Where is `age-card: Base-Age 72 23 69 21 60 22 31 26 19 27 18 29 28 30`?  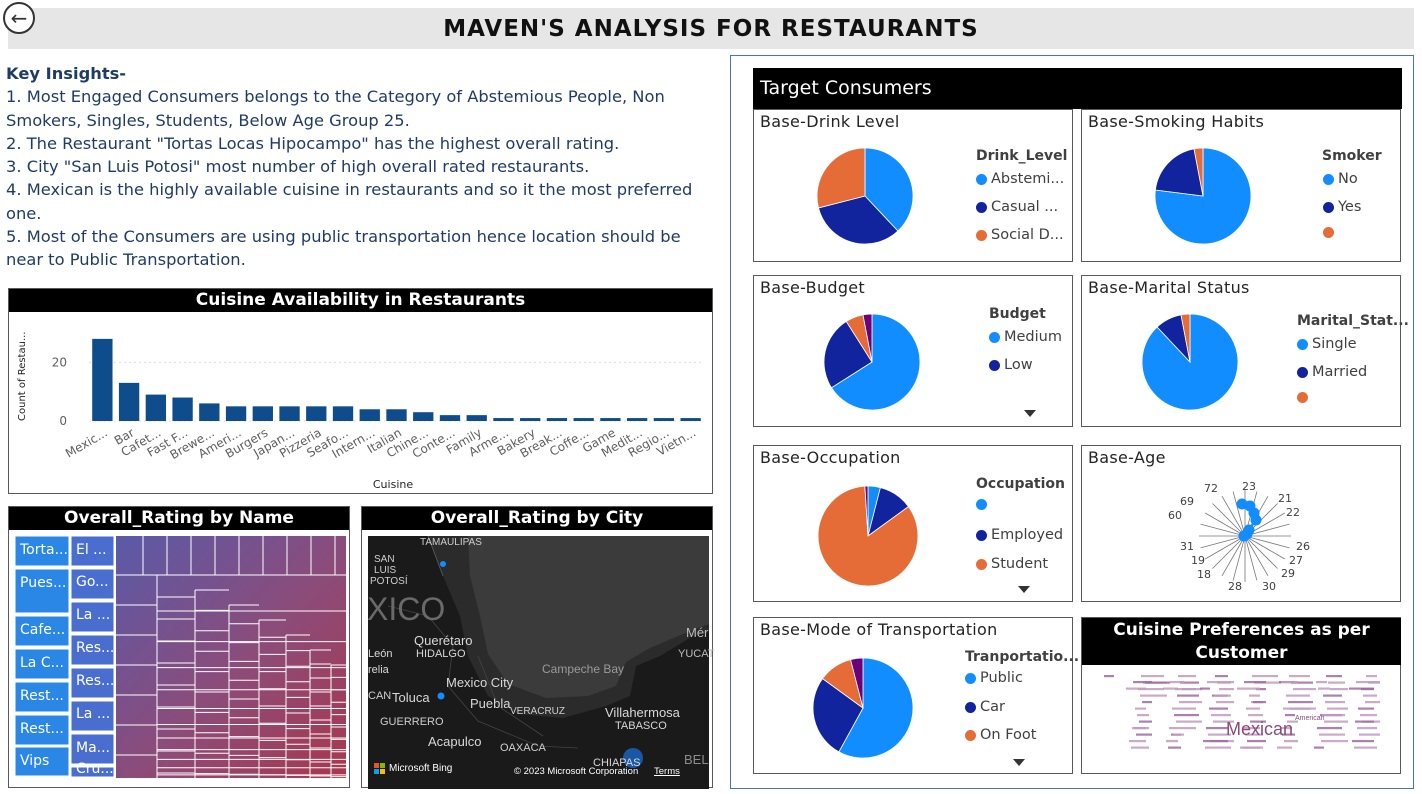
age-card: Base-Age 72 23 69 21 60 22 31 26 19 27 18 29 28 30 is located at coordinates (1241, 523).